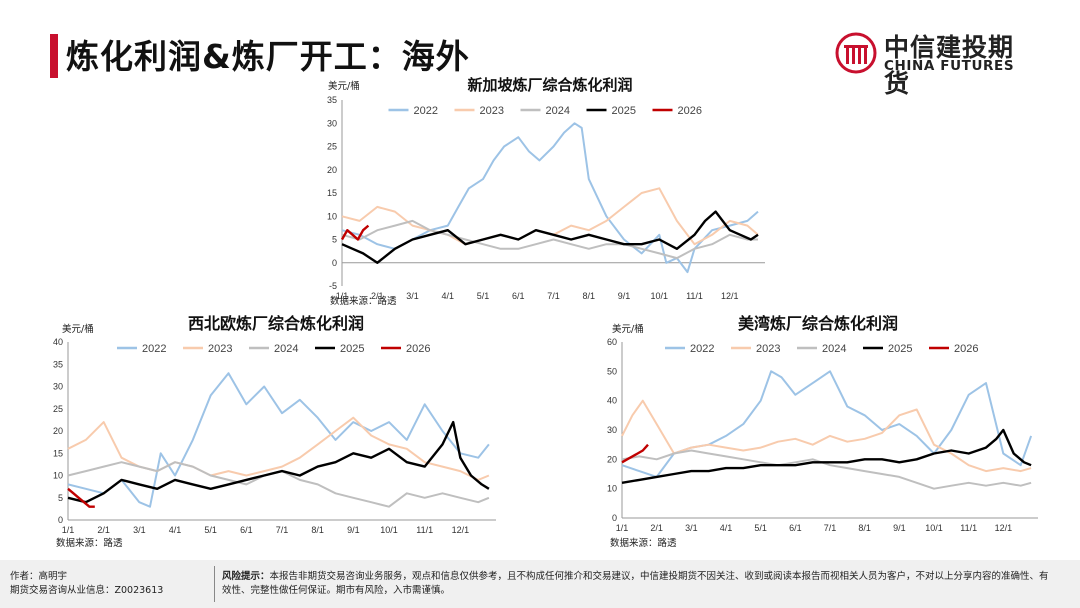 This screenshot has width=1080, height=608. What do you see at coordinates (856, 53) in the screenshot?
I see `china-futures-logo-icon` at bounding box center [856, 53].